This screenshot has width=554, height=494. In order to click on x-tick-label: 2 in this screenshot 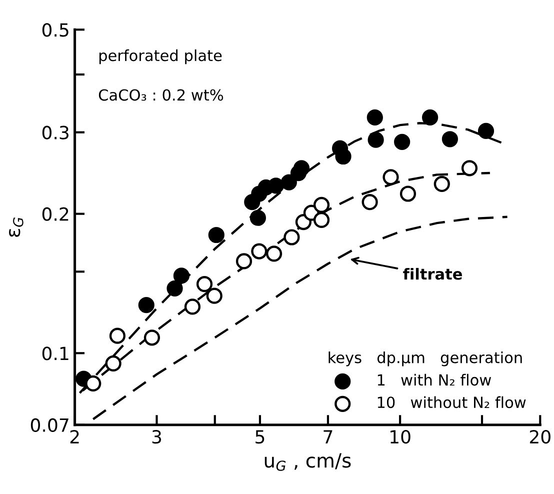, I will do `click(74, 437)`.